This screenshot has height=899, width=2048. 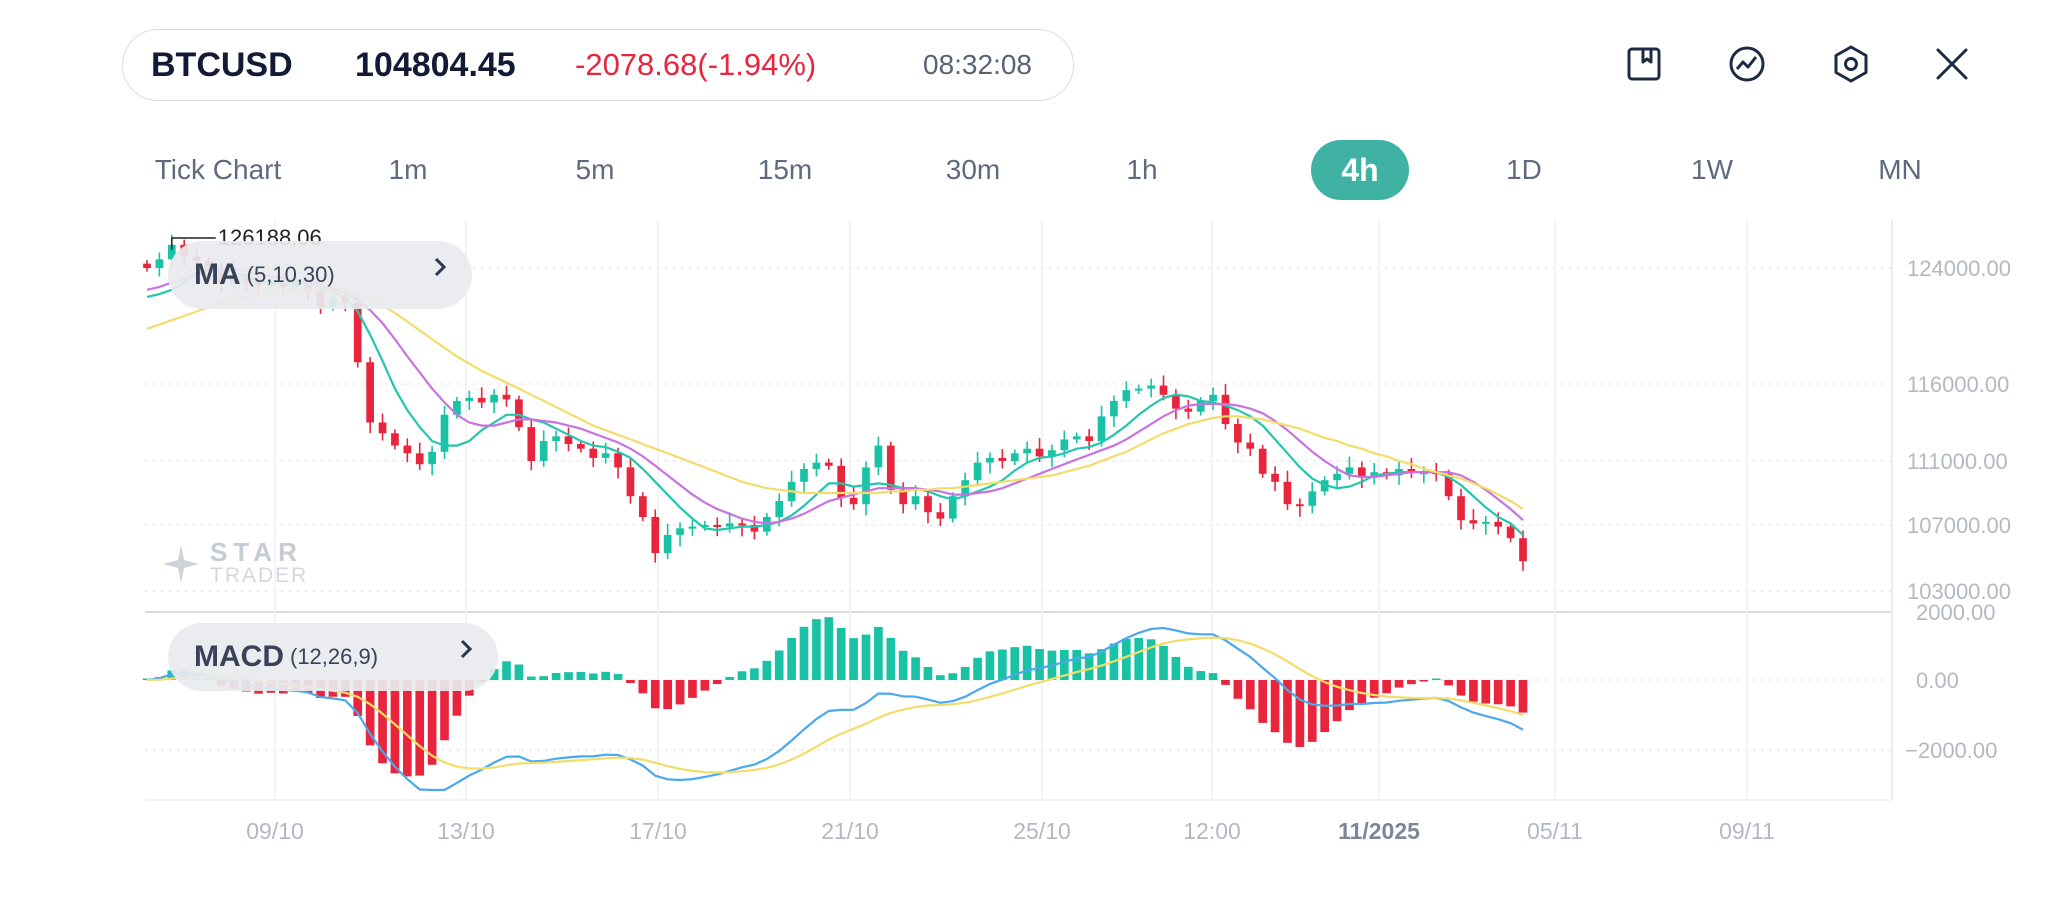 What do you see at coordinates (1959, 268) in the screenshot?
I see `price-axis-label: 124000.00` at bounding box center [1959, 268].